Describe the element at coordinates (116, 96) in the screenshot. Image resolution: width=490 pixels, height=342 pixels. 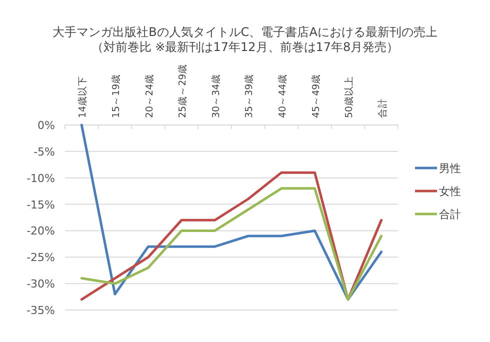
I see `x-tick-label: 15～19歳` at that location.